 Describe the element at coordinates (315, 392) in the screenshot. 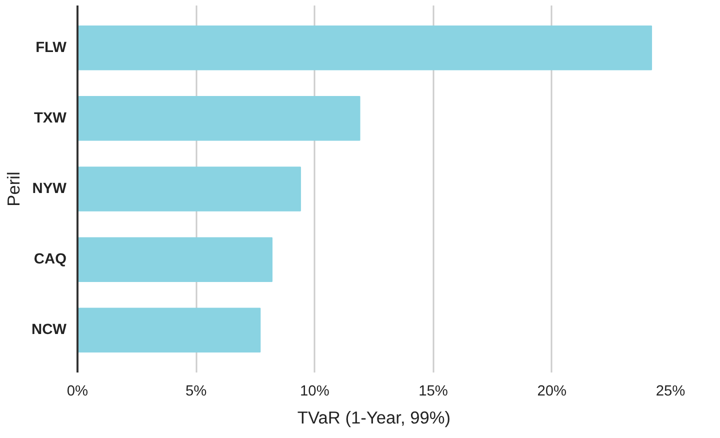

I see `x-tick-label: 10%` at that location.